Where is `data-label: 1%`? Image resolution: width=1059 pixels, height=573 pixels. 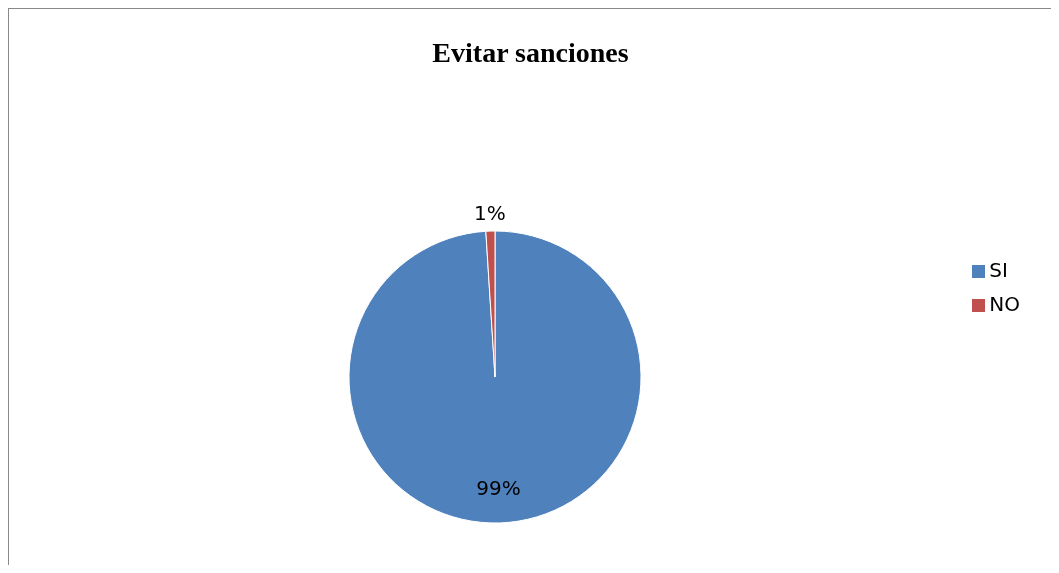 data-label: 1% is located at coordinates (489, 213).